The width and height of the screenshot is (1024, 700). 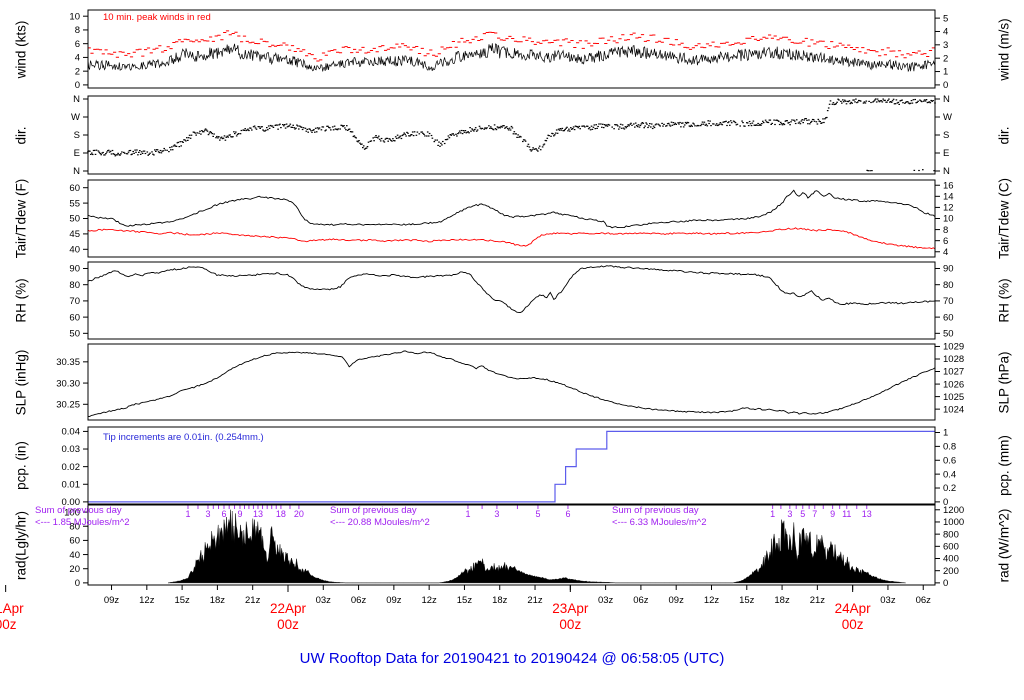 I want to click on y-tick-label-left: 30.35, so click(x=68, y=362).